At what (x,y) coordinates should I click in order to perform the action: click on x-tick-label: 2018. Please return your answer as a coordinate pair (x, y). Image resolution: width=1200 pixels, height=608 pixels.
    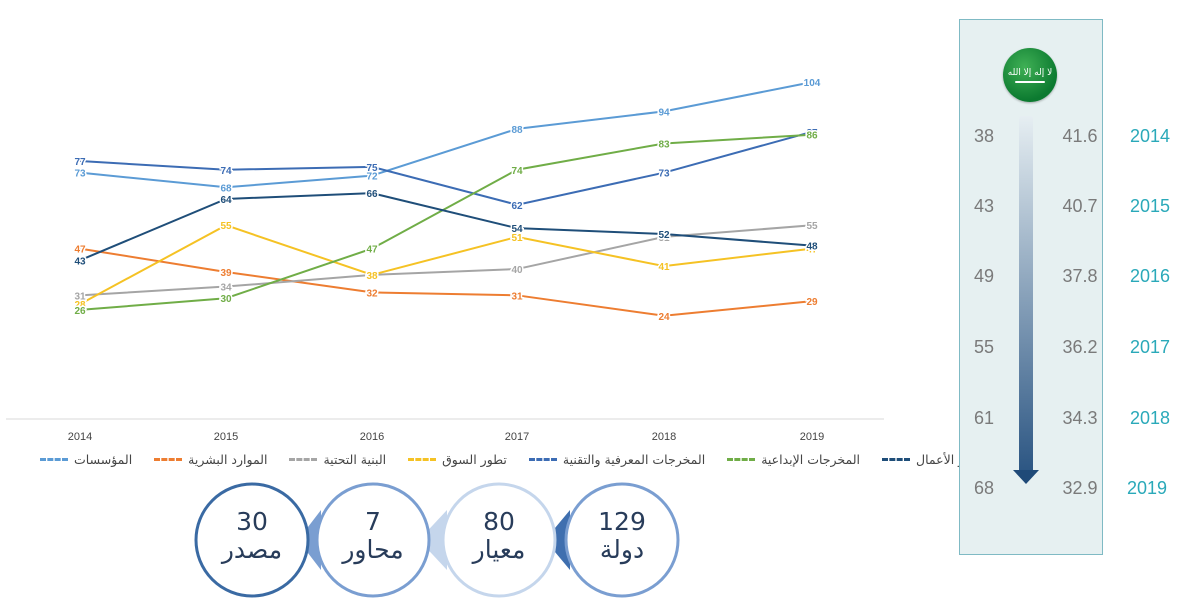
    Looking at the image, I should click on (664, 437).